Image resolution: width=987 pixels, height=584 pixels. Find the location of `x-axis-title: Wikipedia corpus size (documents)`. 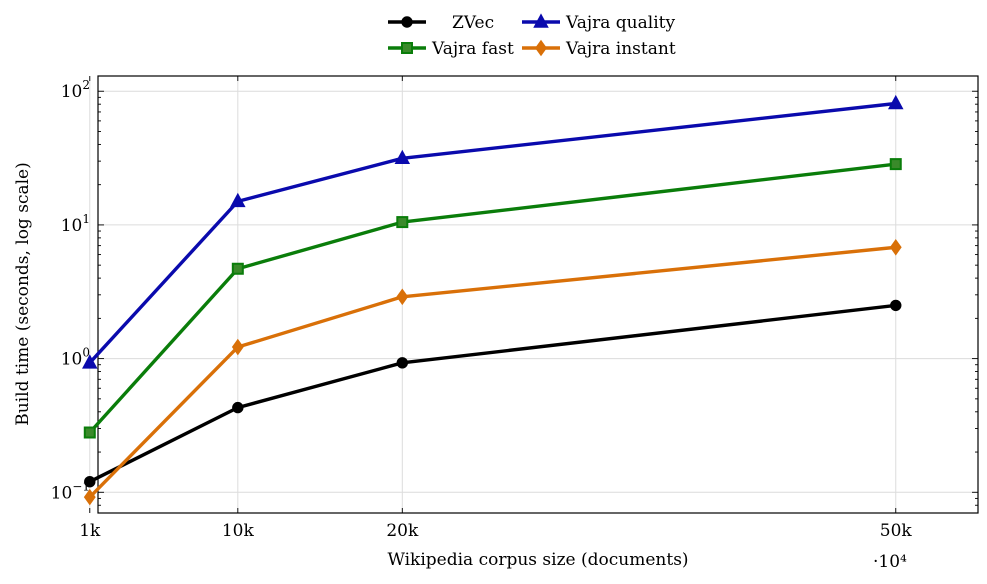

x-axis-title: Wikipedia corpus size (documents) is located at coordinates (537, 560).